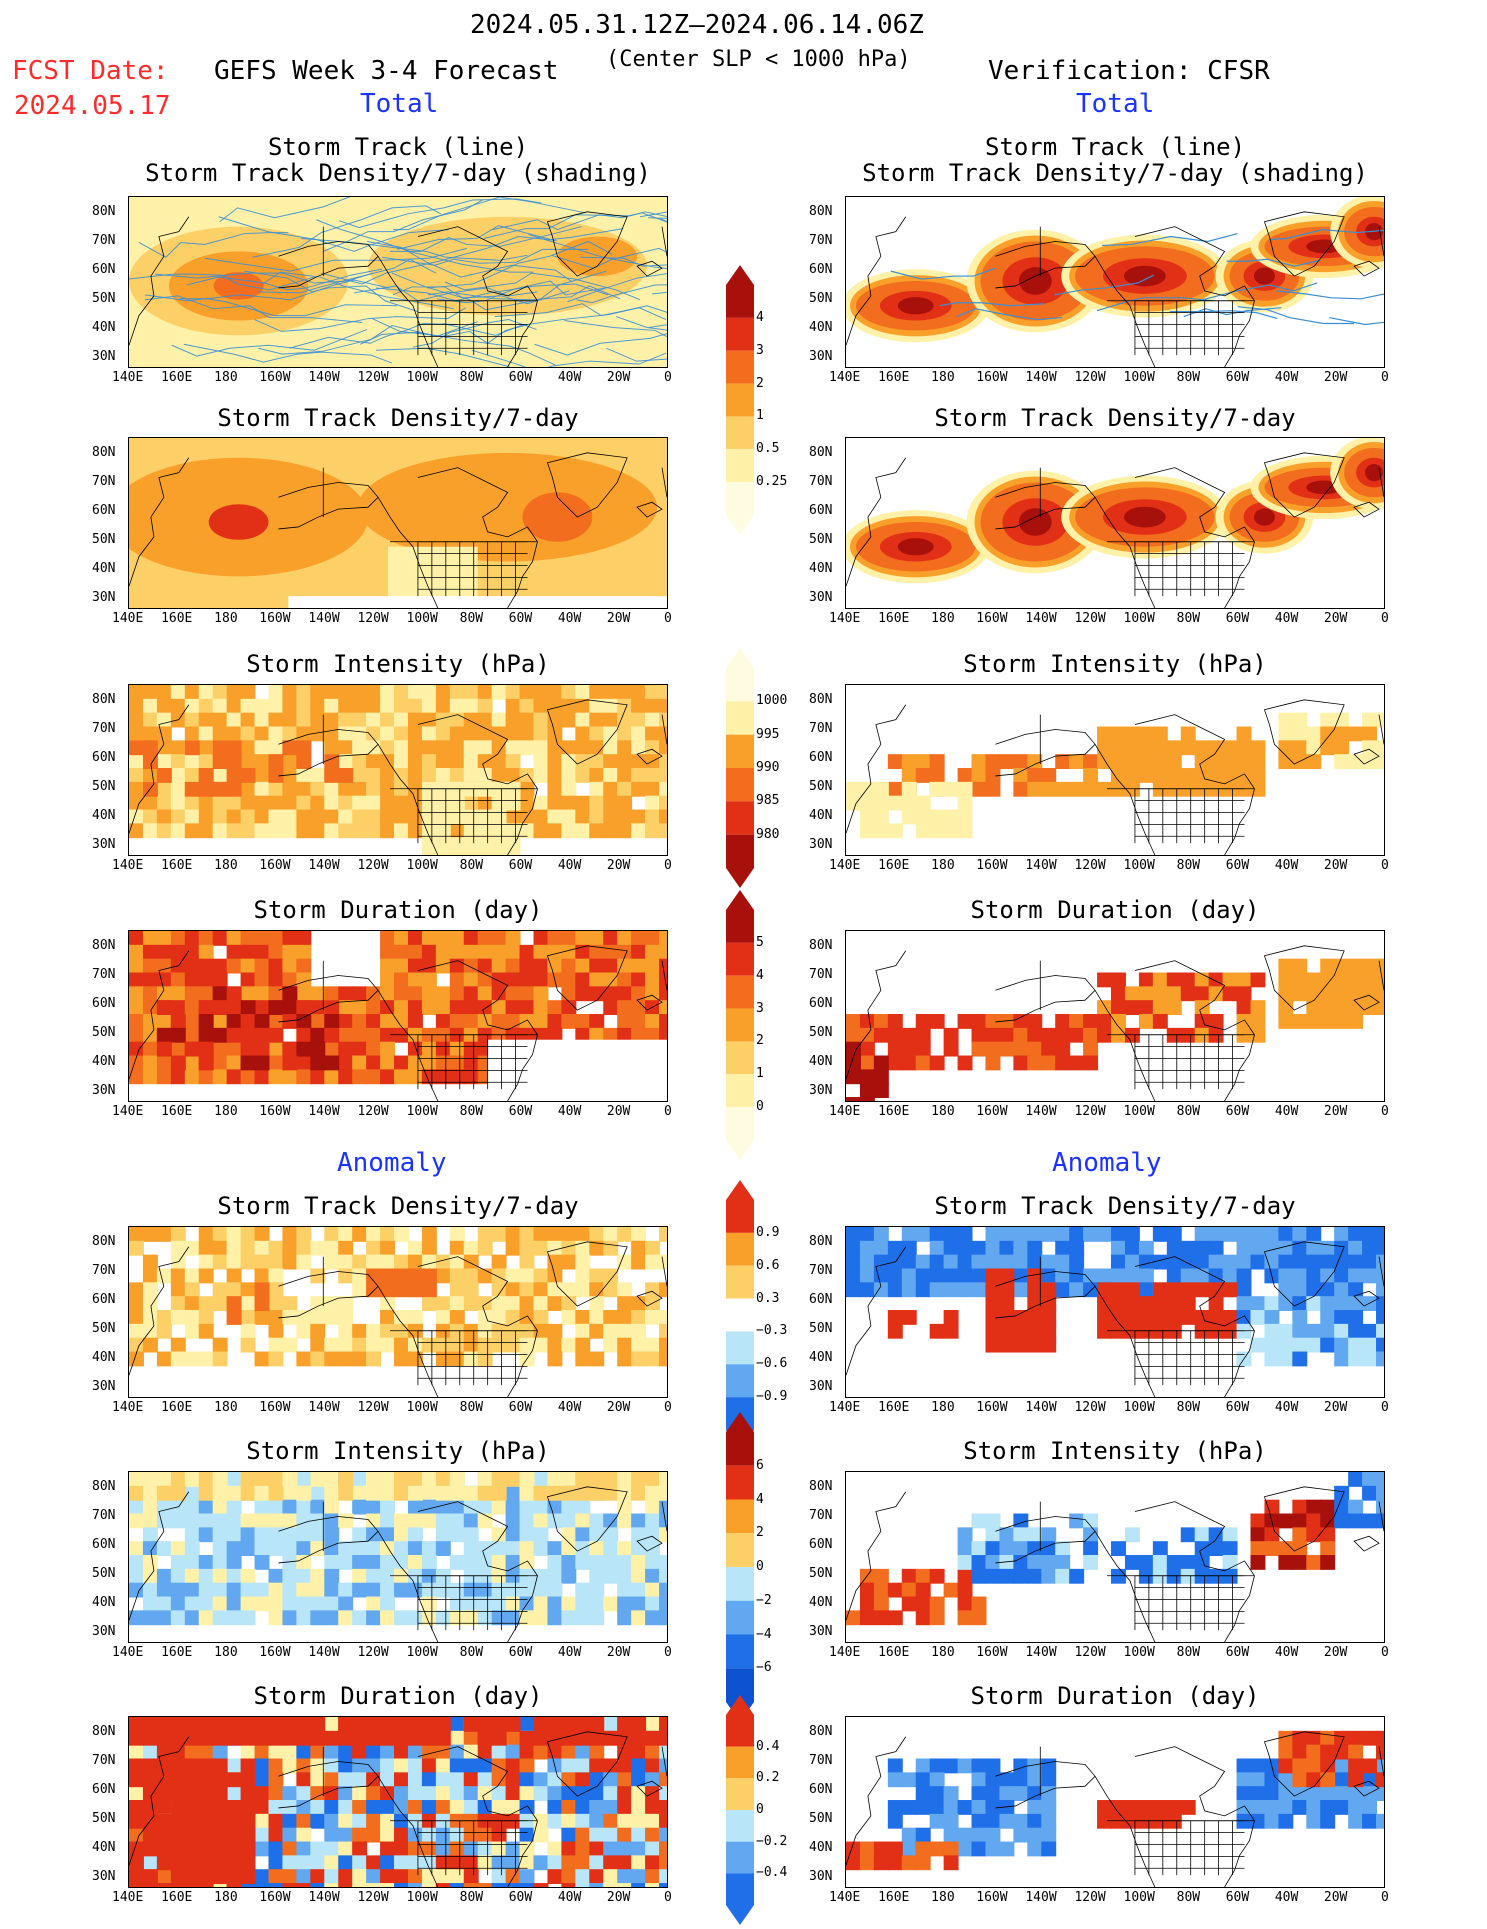 This screenshot has height=1929, width=1487. What do you see at coordinates (392, 1163) in the screenshot?
I see `anomaly-left-label: Anomaly` at bounding box center [392, 1163].